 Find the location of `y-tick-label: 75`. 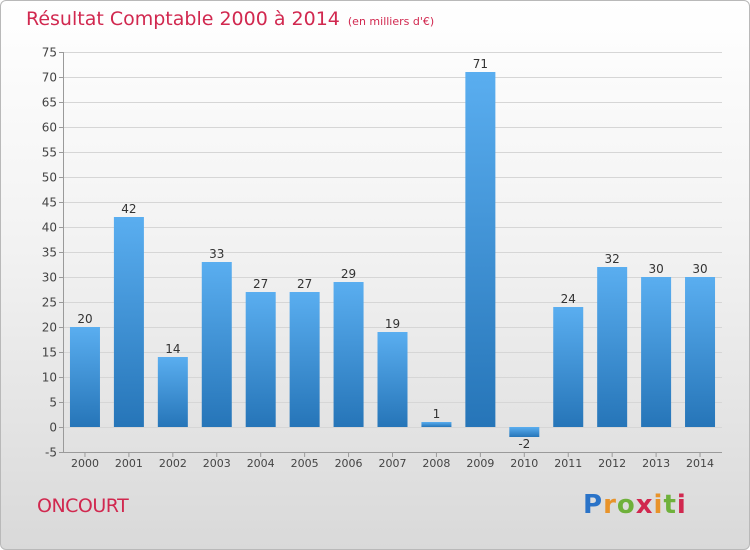

y-tick-label: 75 is located at coordinates (49, 53).